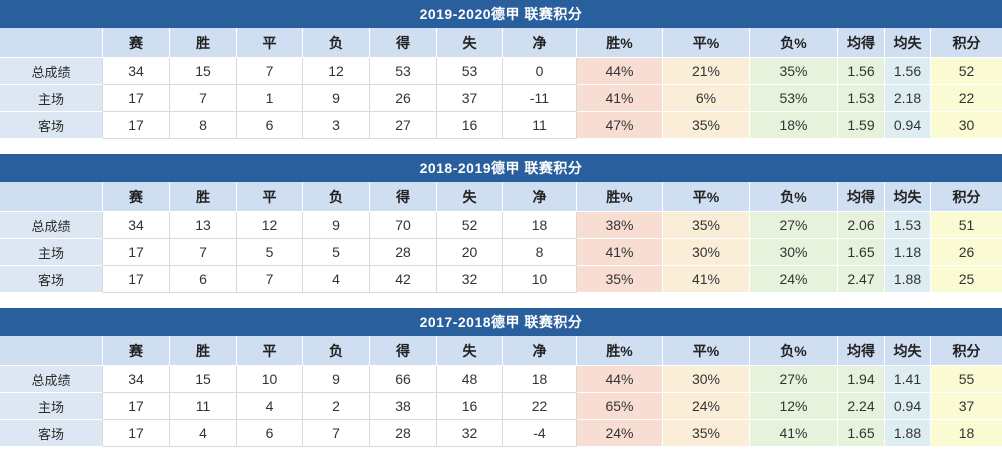  What do you see at coordinates (403, 379) in the screenshot?
I see `stat-cell-goals-for: 66` at bounding box center [403, 379].